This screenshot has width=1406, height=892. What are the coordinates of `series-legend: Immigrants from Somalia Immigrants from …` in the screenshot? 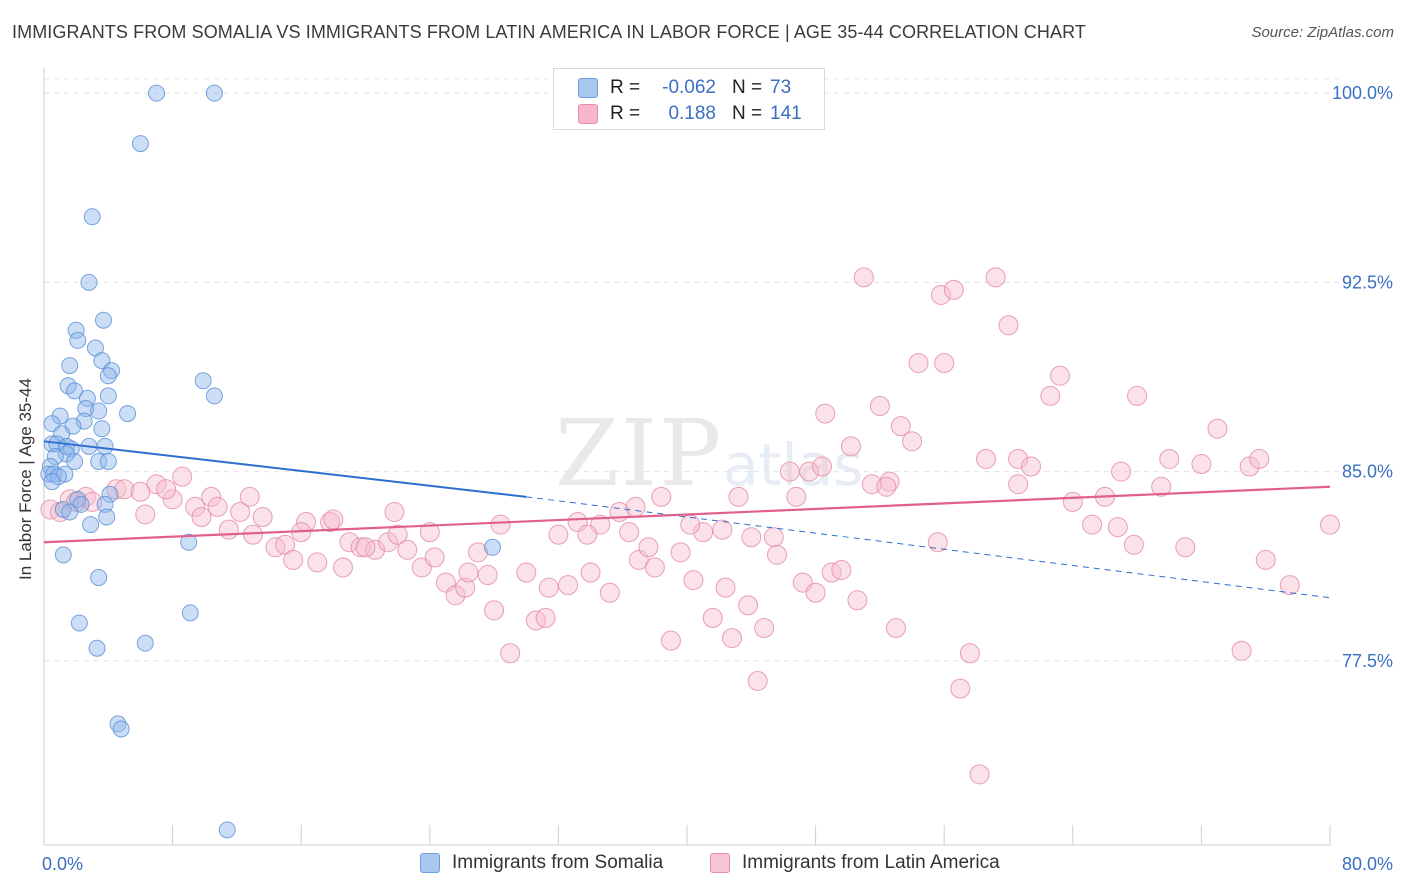 It's located at (703, 864).